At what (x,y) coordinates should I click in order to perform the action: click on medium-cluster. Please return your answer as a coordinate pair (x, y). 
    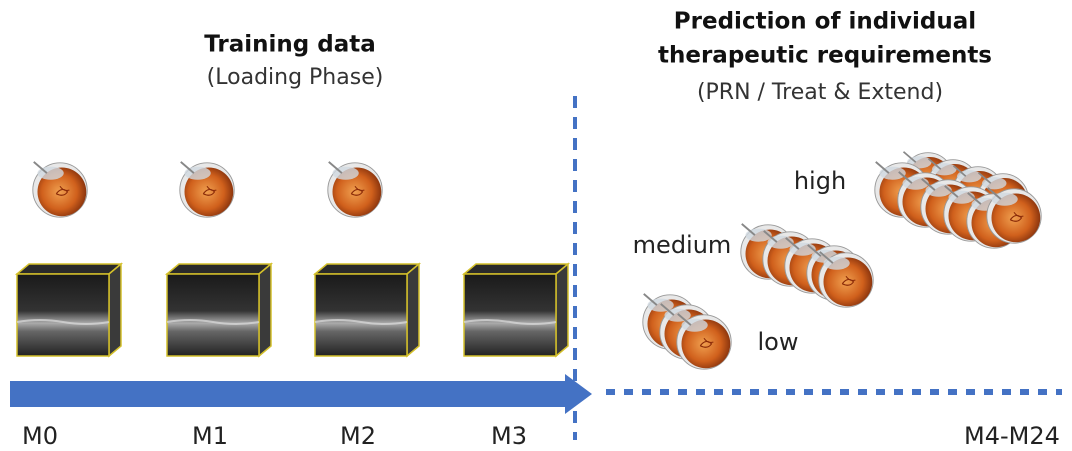
    Looking at the image, I should click on (807, 265).